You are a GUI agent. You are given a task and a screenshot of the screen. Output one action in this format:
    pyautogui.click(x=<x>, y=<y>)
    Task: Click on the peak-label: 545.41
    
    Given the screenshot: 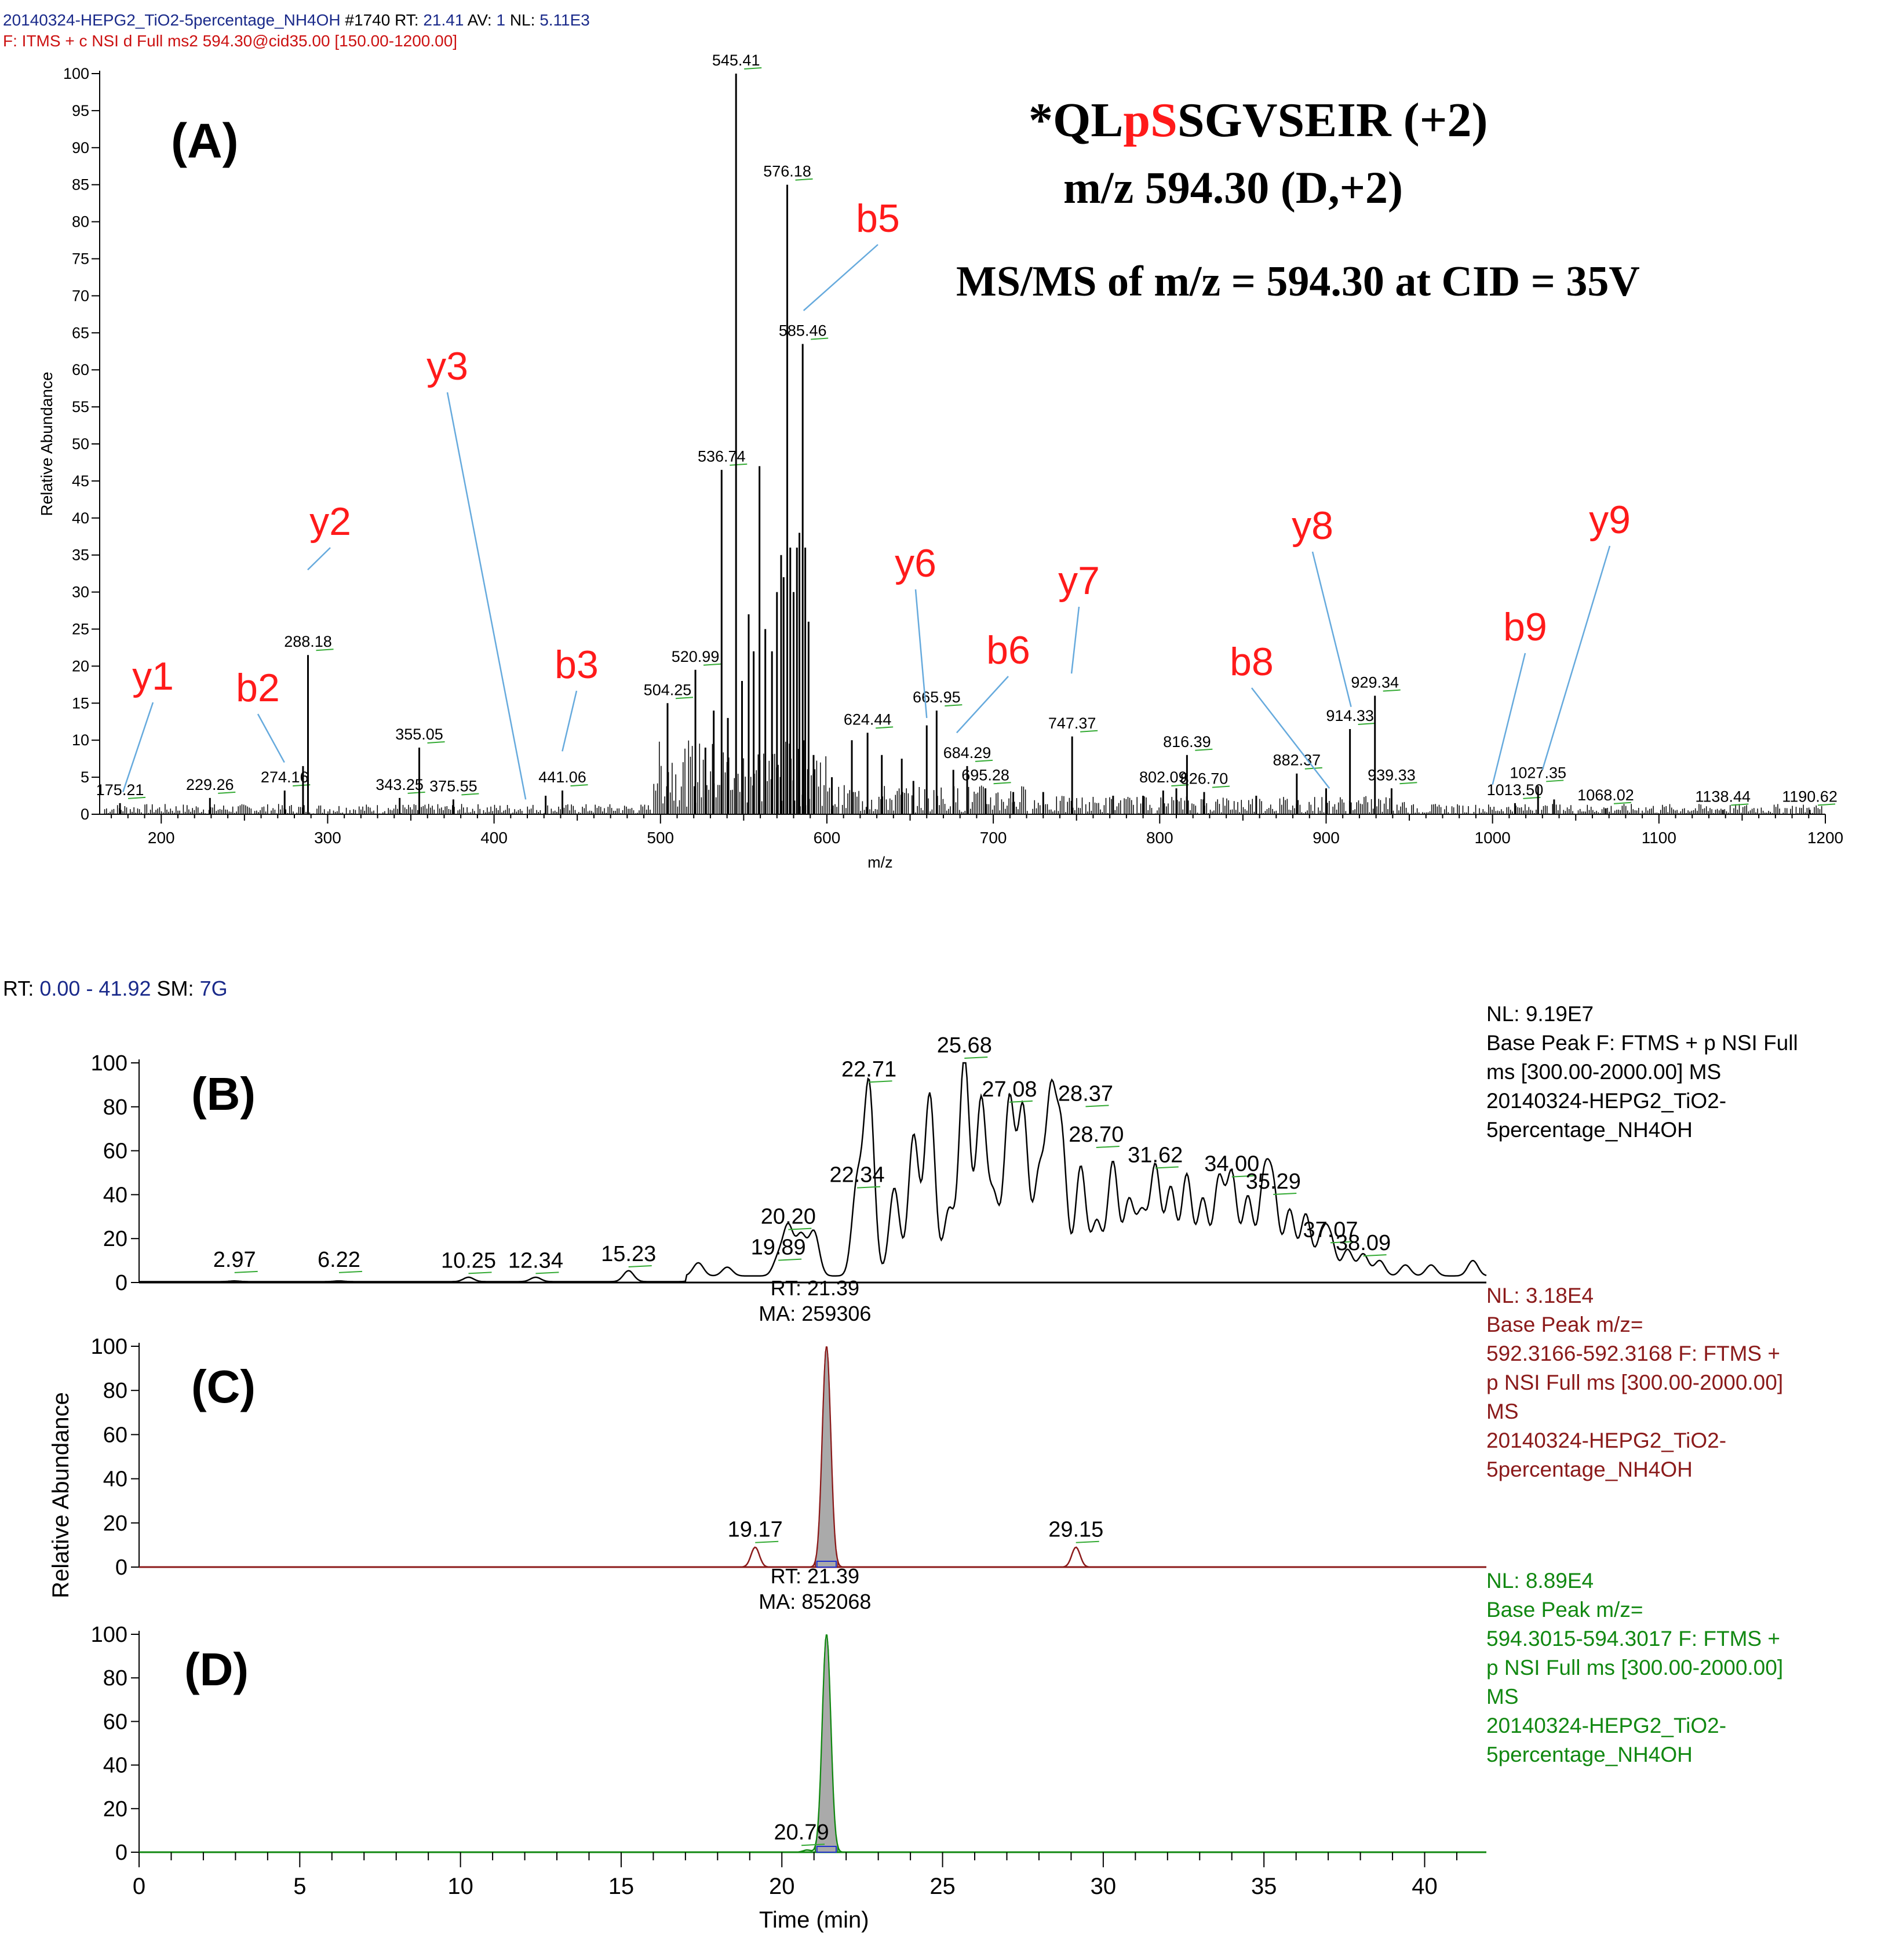 What is the action you would take?
    pyautogui.click(x=736, y=60)
    